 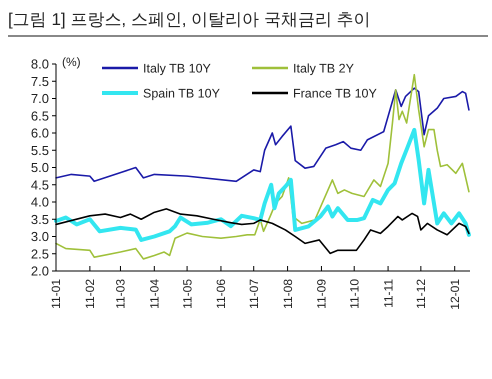 I want to click on y-tick-label: 3.5, so click(x=39, y=219).